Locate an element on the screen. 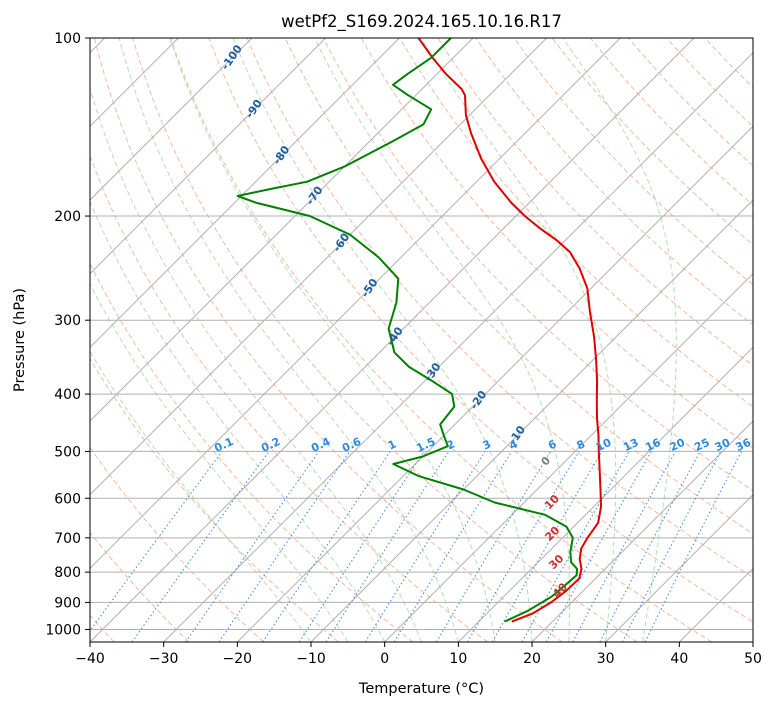 The width and height of the screenshot is (775, 708). y-tick-label: 400 is located at coordinates (67, 395).